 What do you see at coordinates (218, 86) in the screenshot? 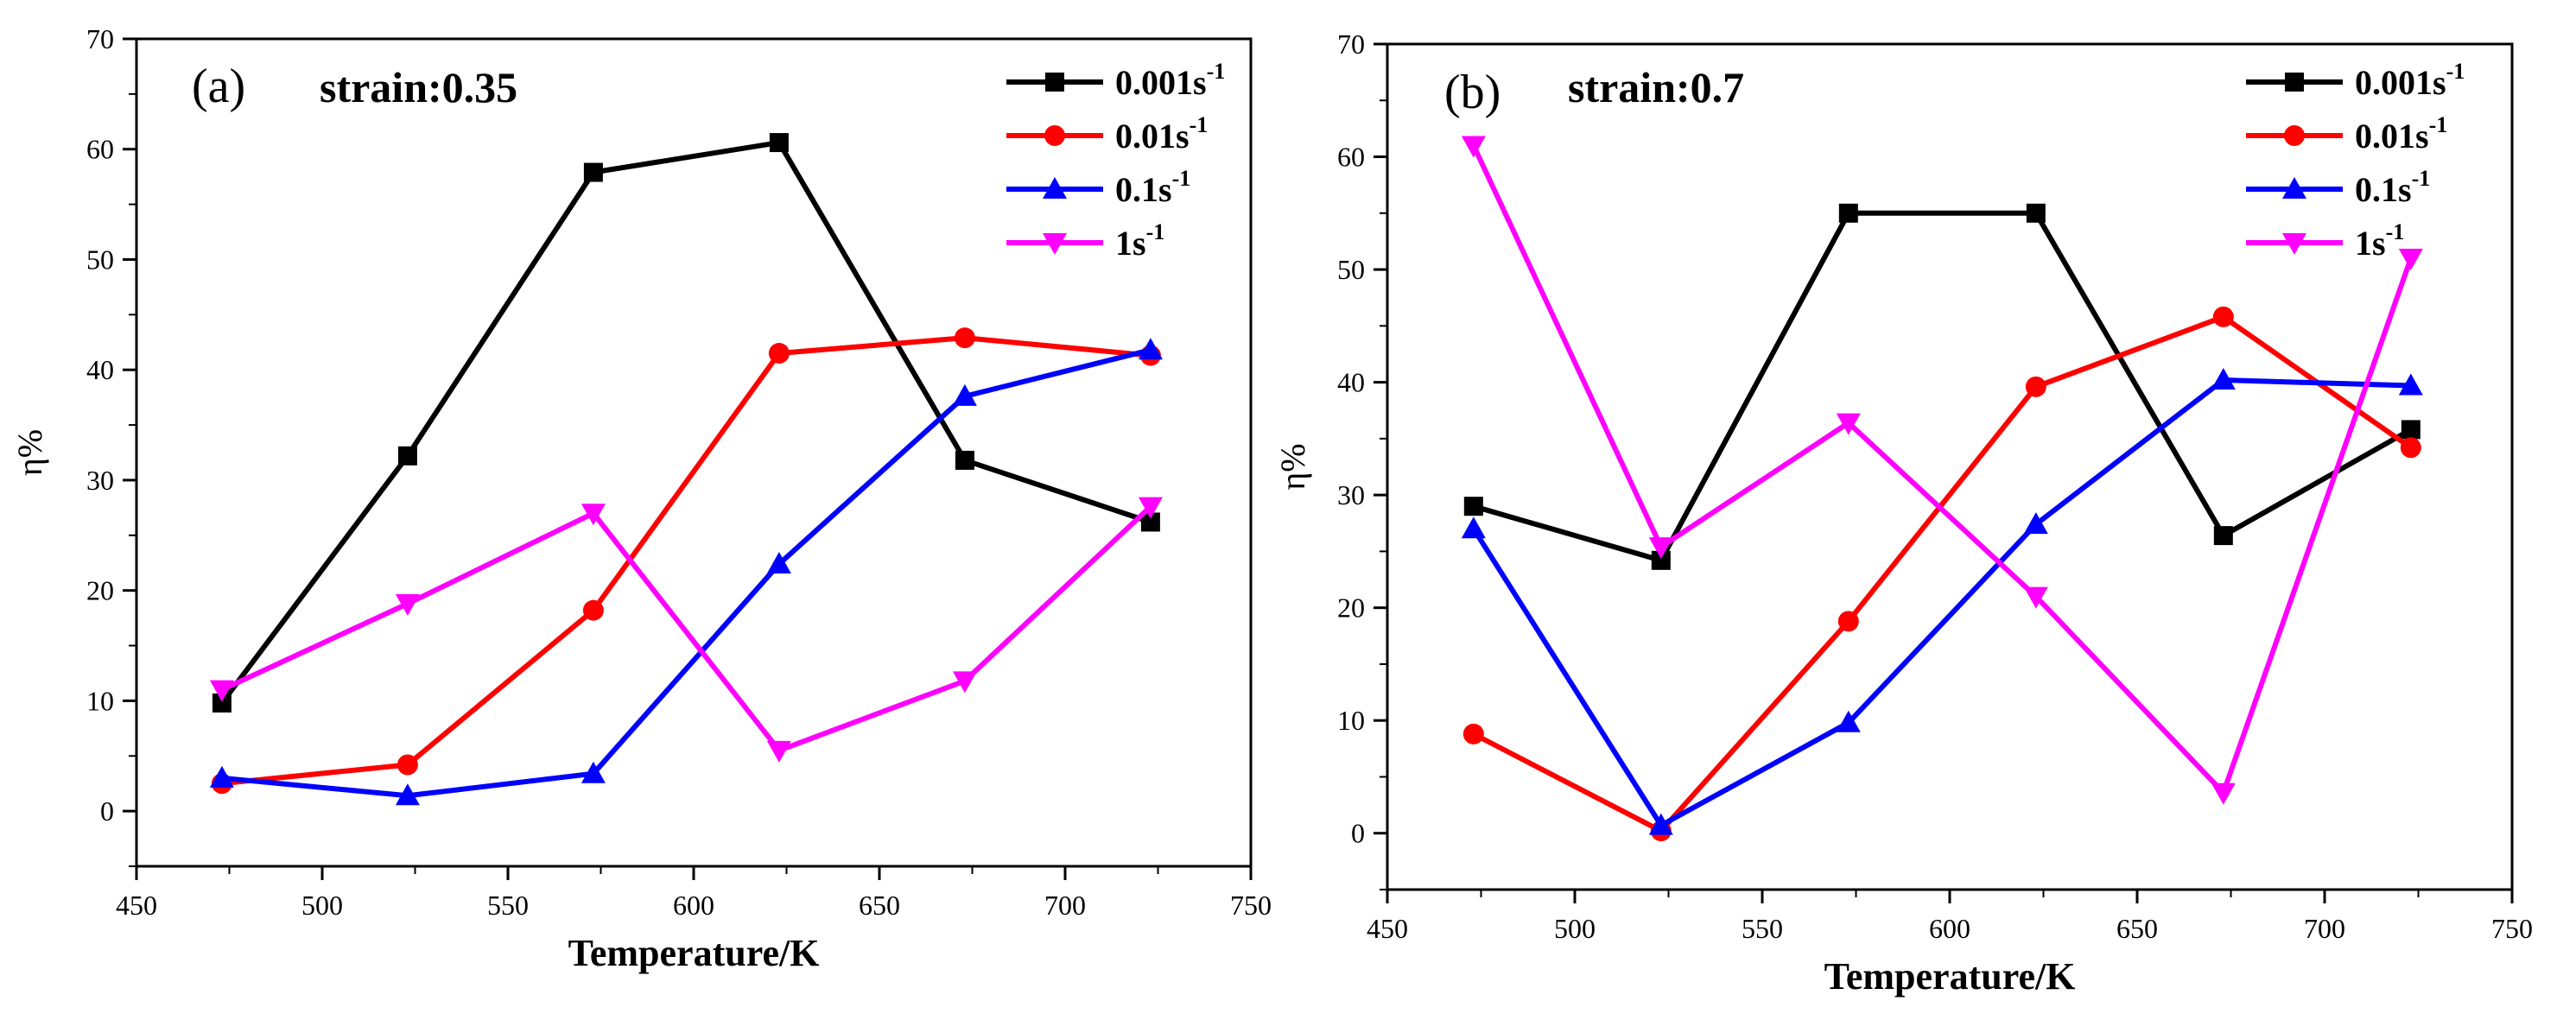
I see `panel-label: (a)` at bounding box center [218, 86].